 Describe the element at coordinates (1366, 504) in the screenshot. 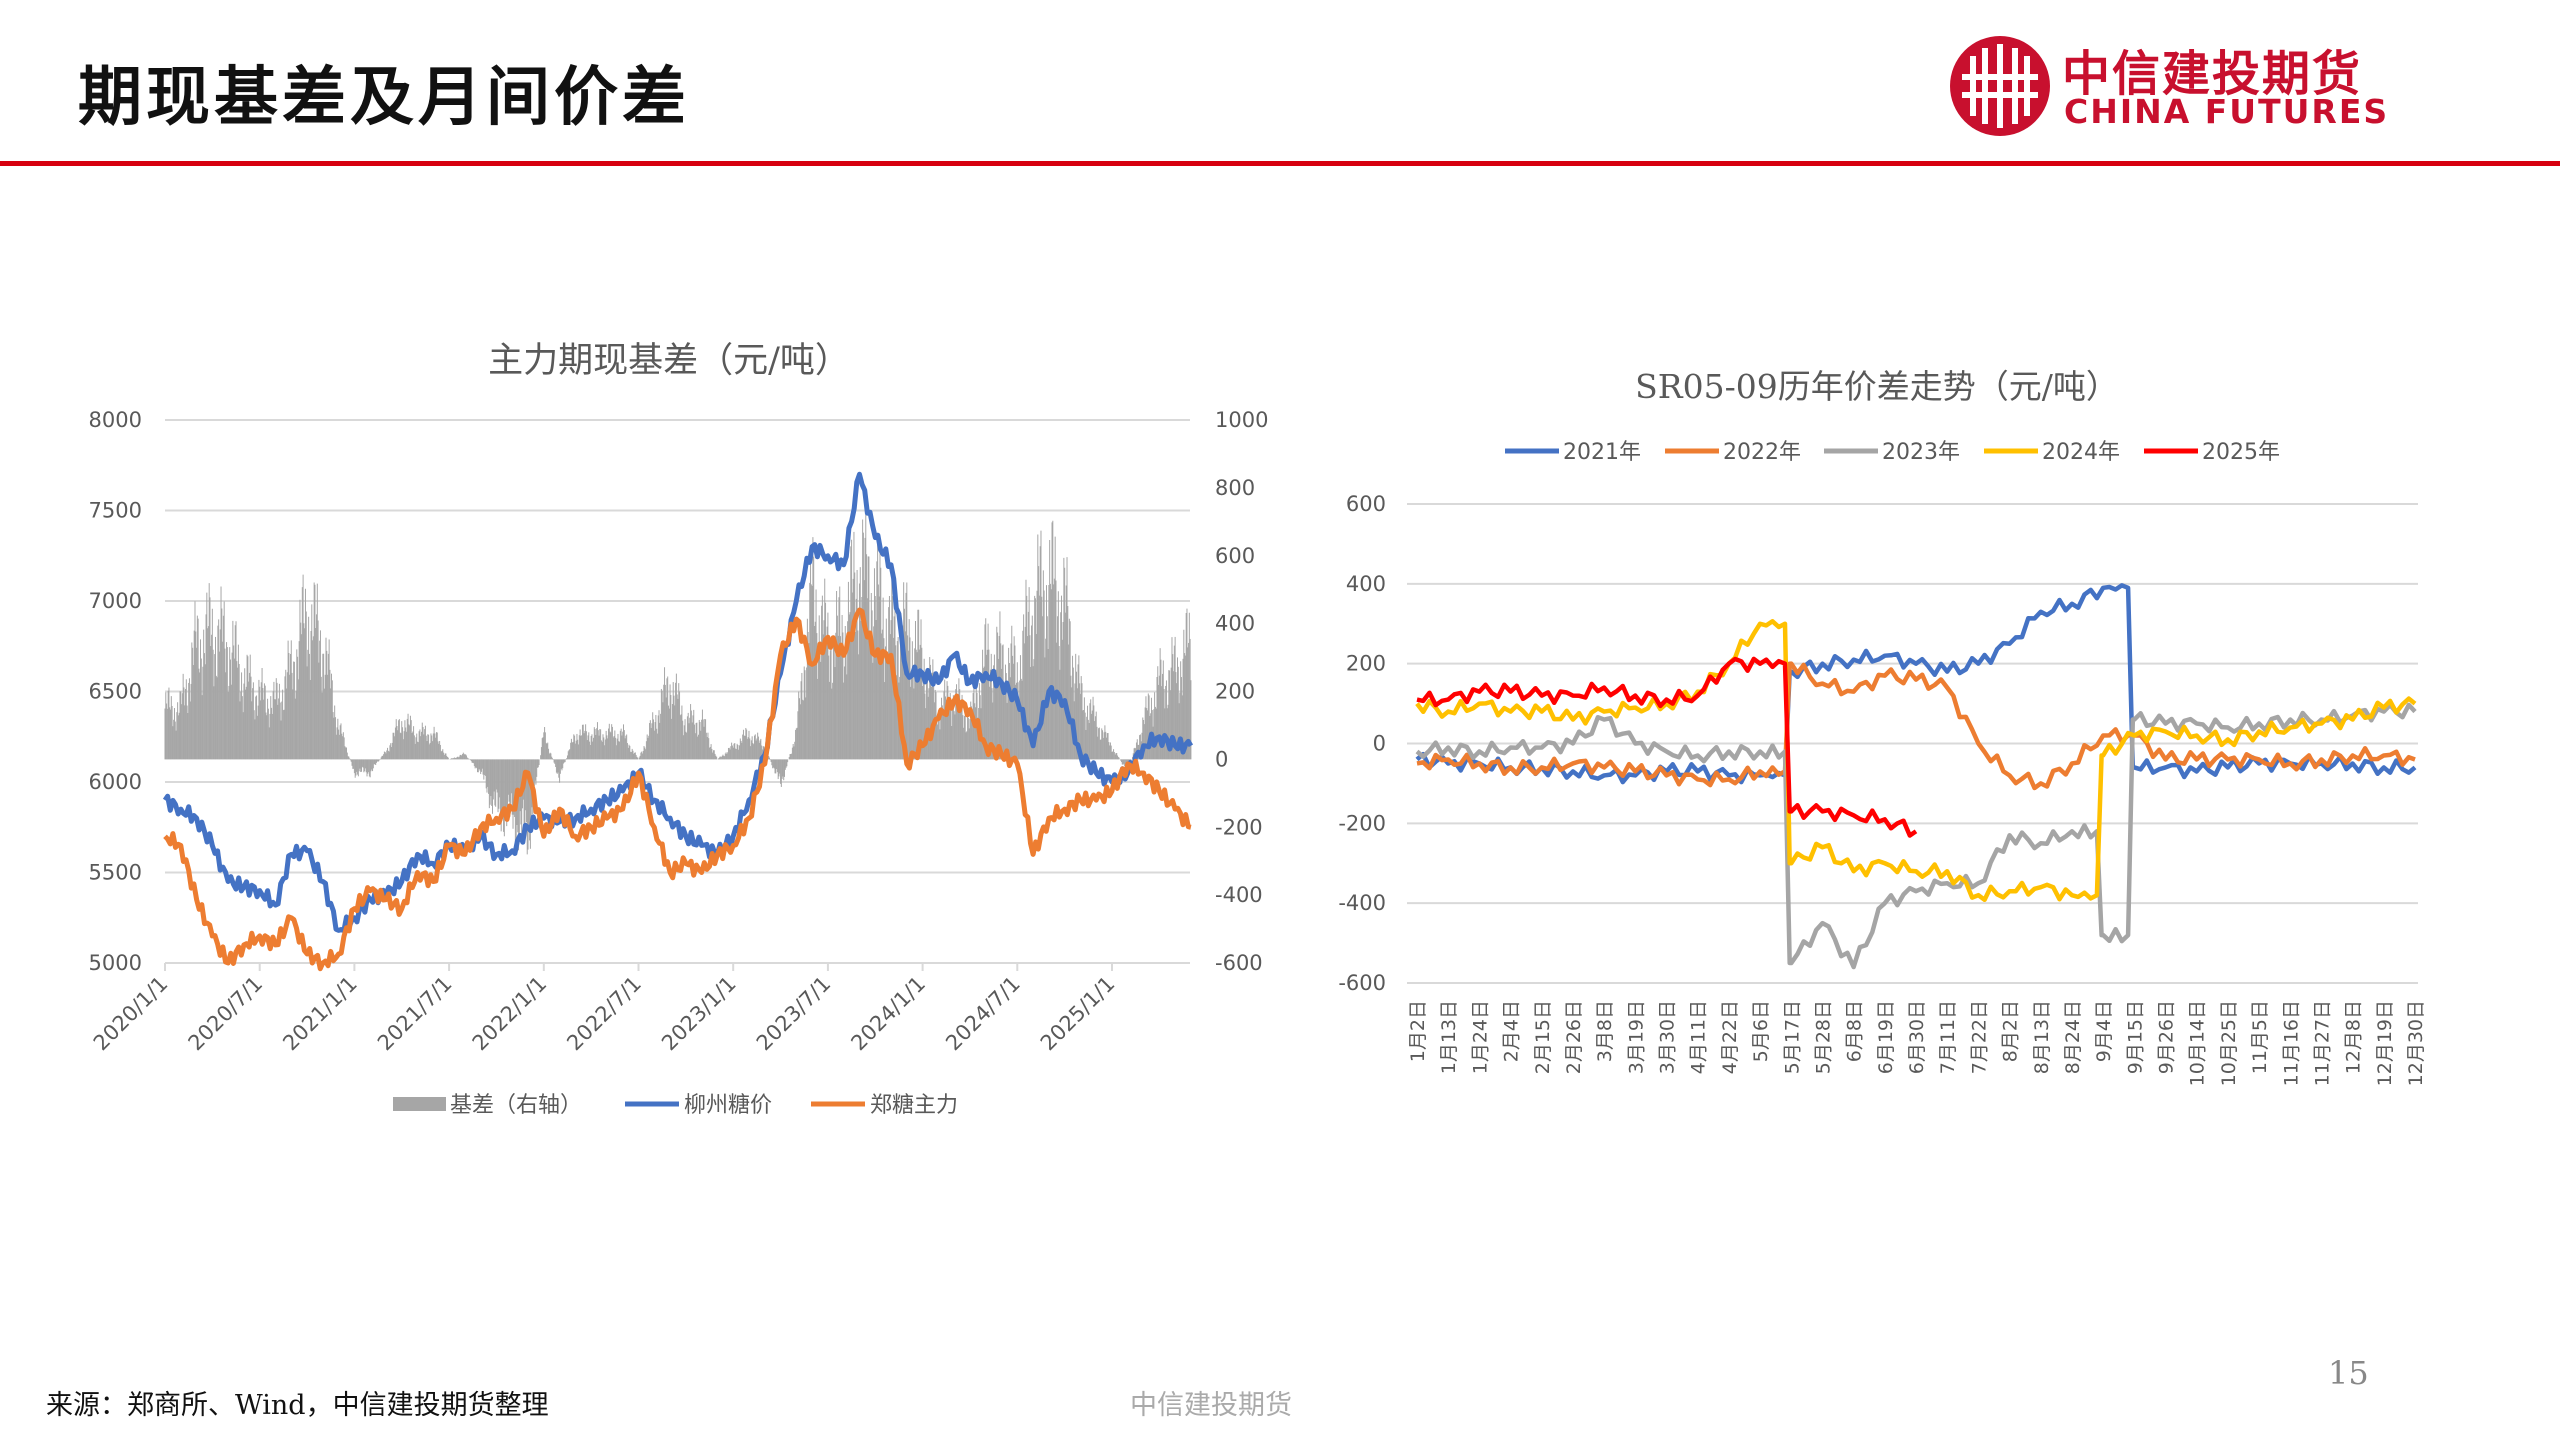

I see `y-axis-tick-label: 600` at that location.